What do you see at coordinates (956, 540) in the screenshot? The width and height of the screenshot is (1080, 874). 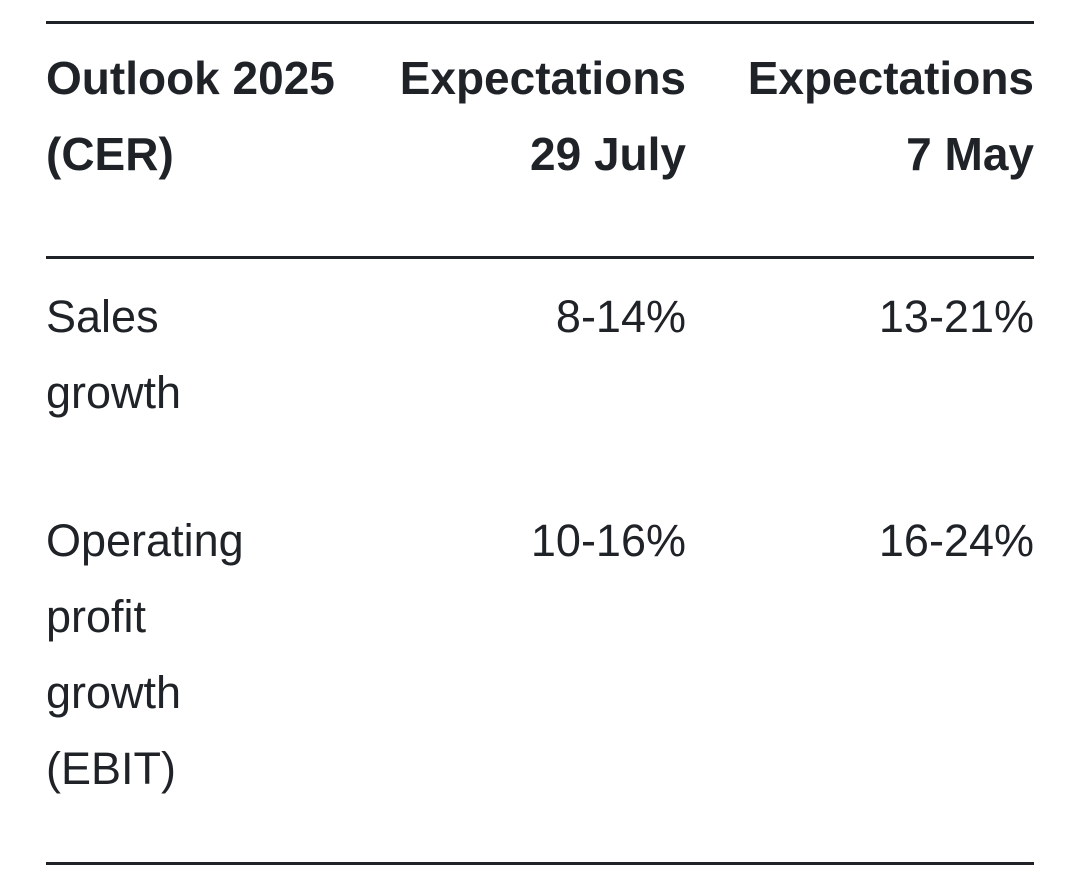 I see `value-may-ebit: 16-24%` at bounding box center [956, 540].